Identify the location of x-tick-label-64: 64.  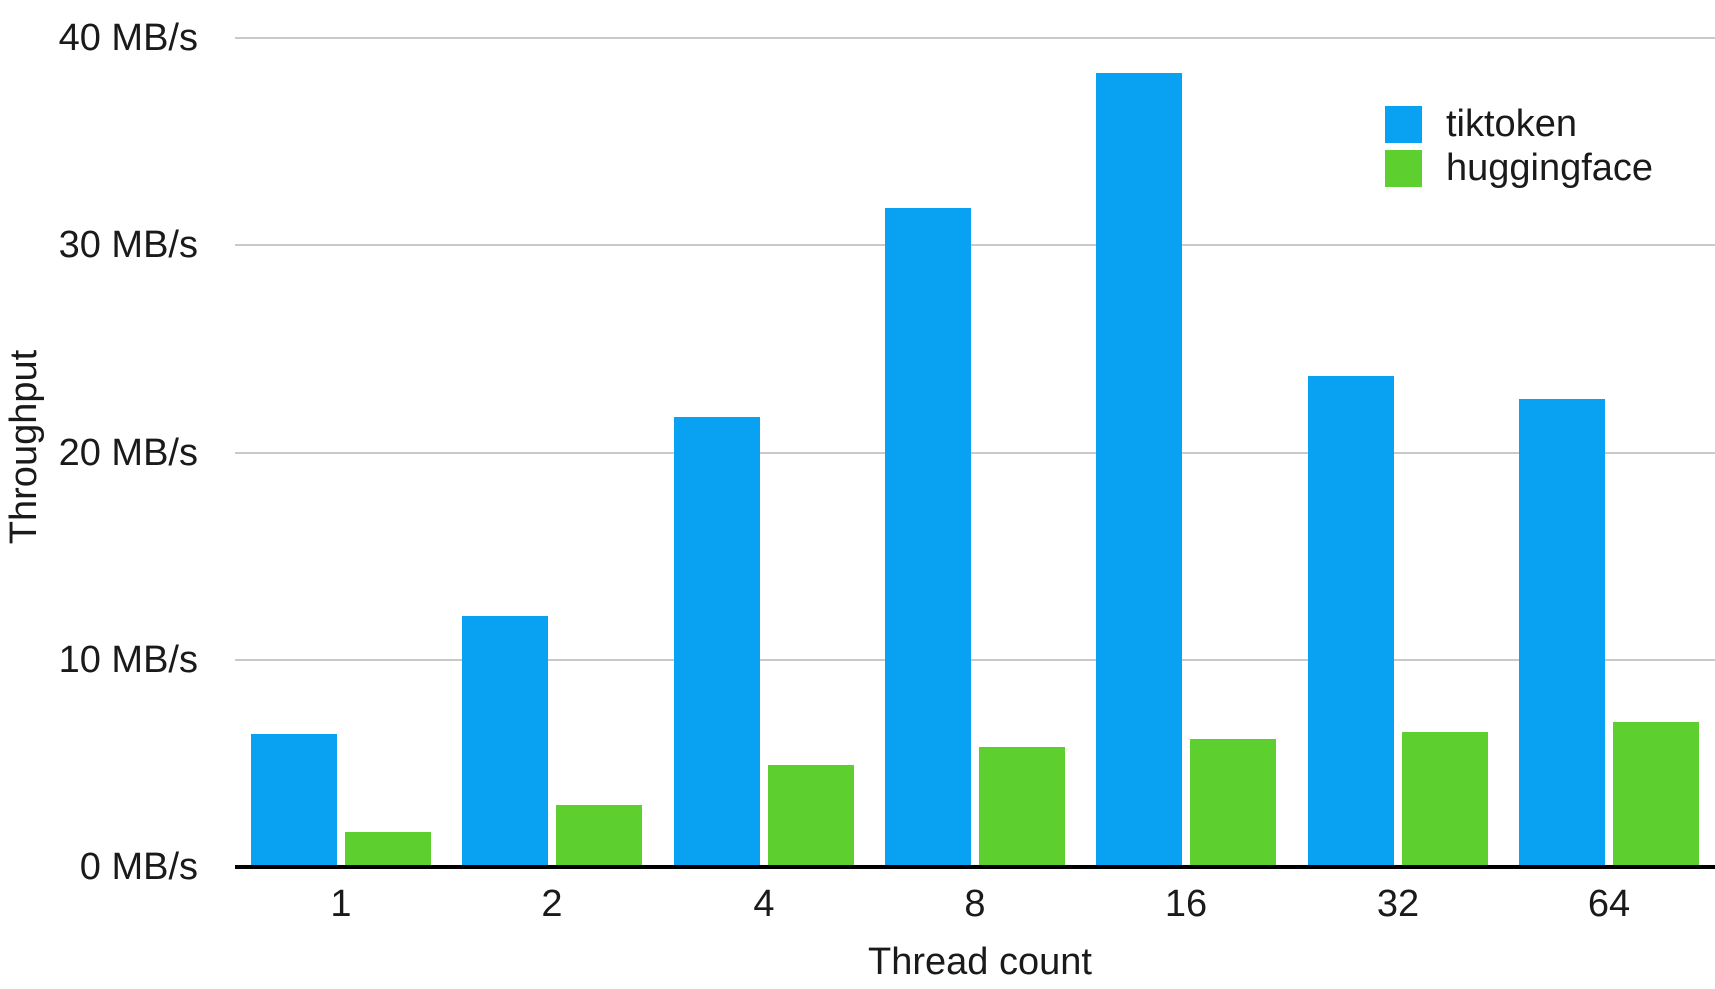
(1609, 904).